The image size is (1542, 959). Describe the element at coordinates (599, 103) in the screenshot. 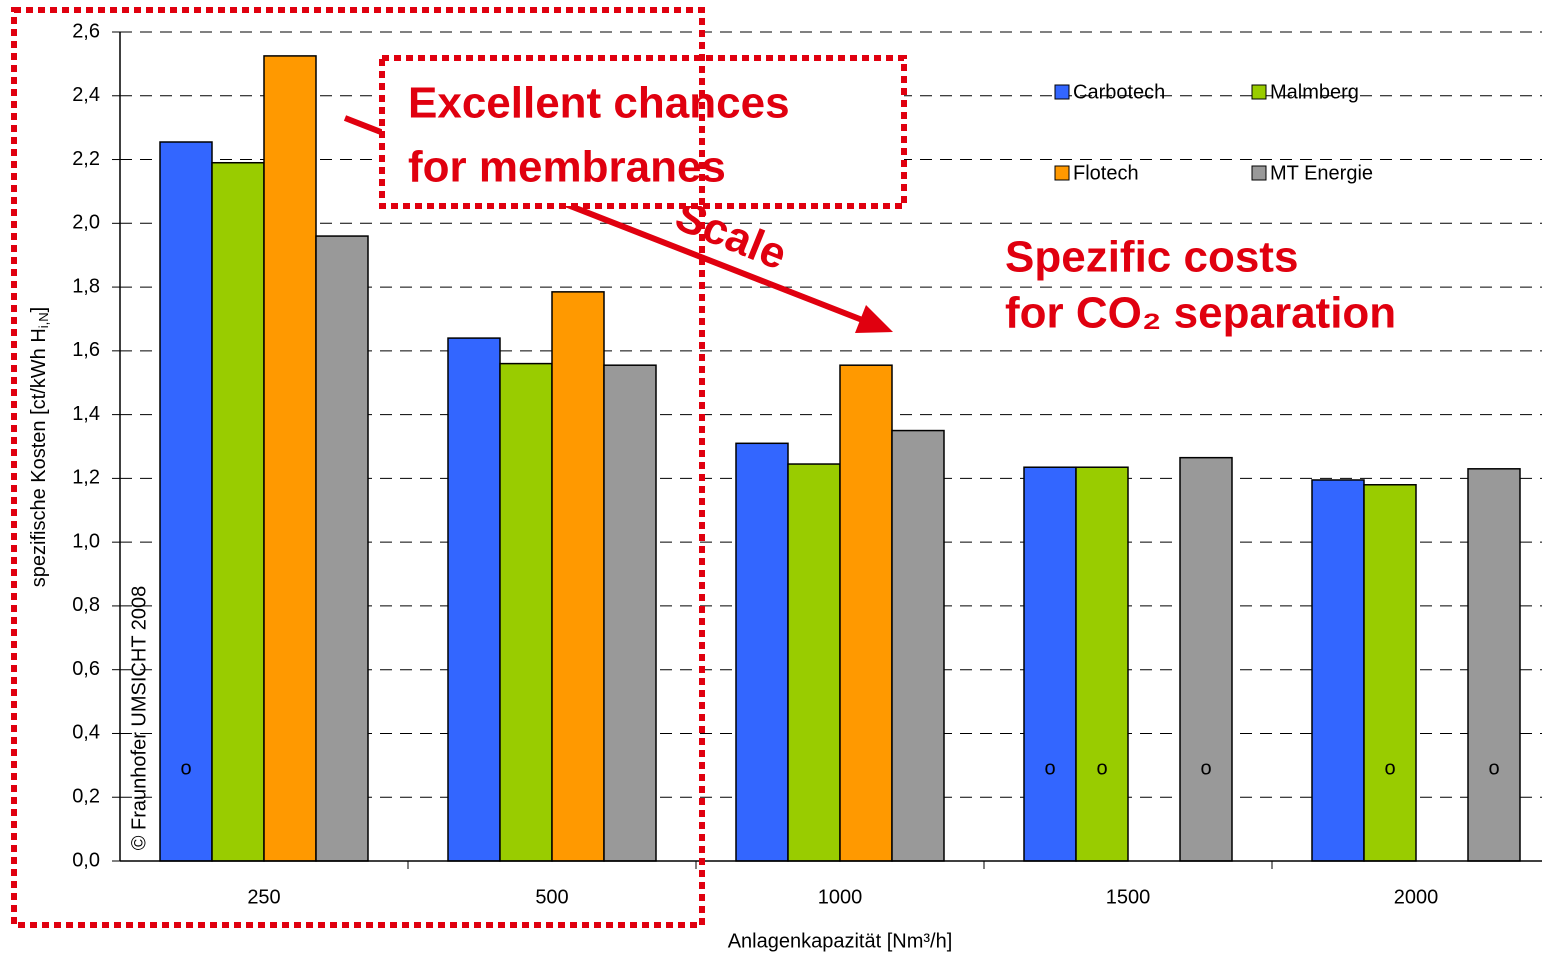

I see `box-text: Excellent chances` at that location.